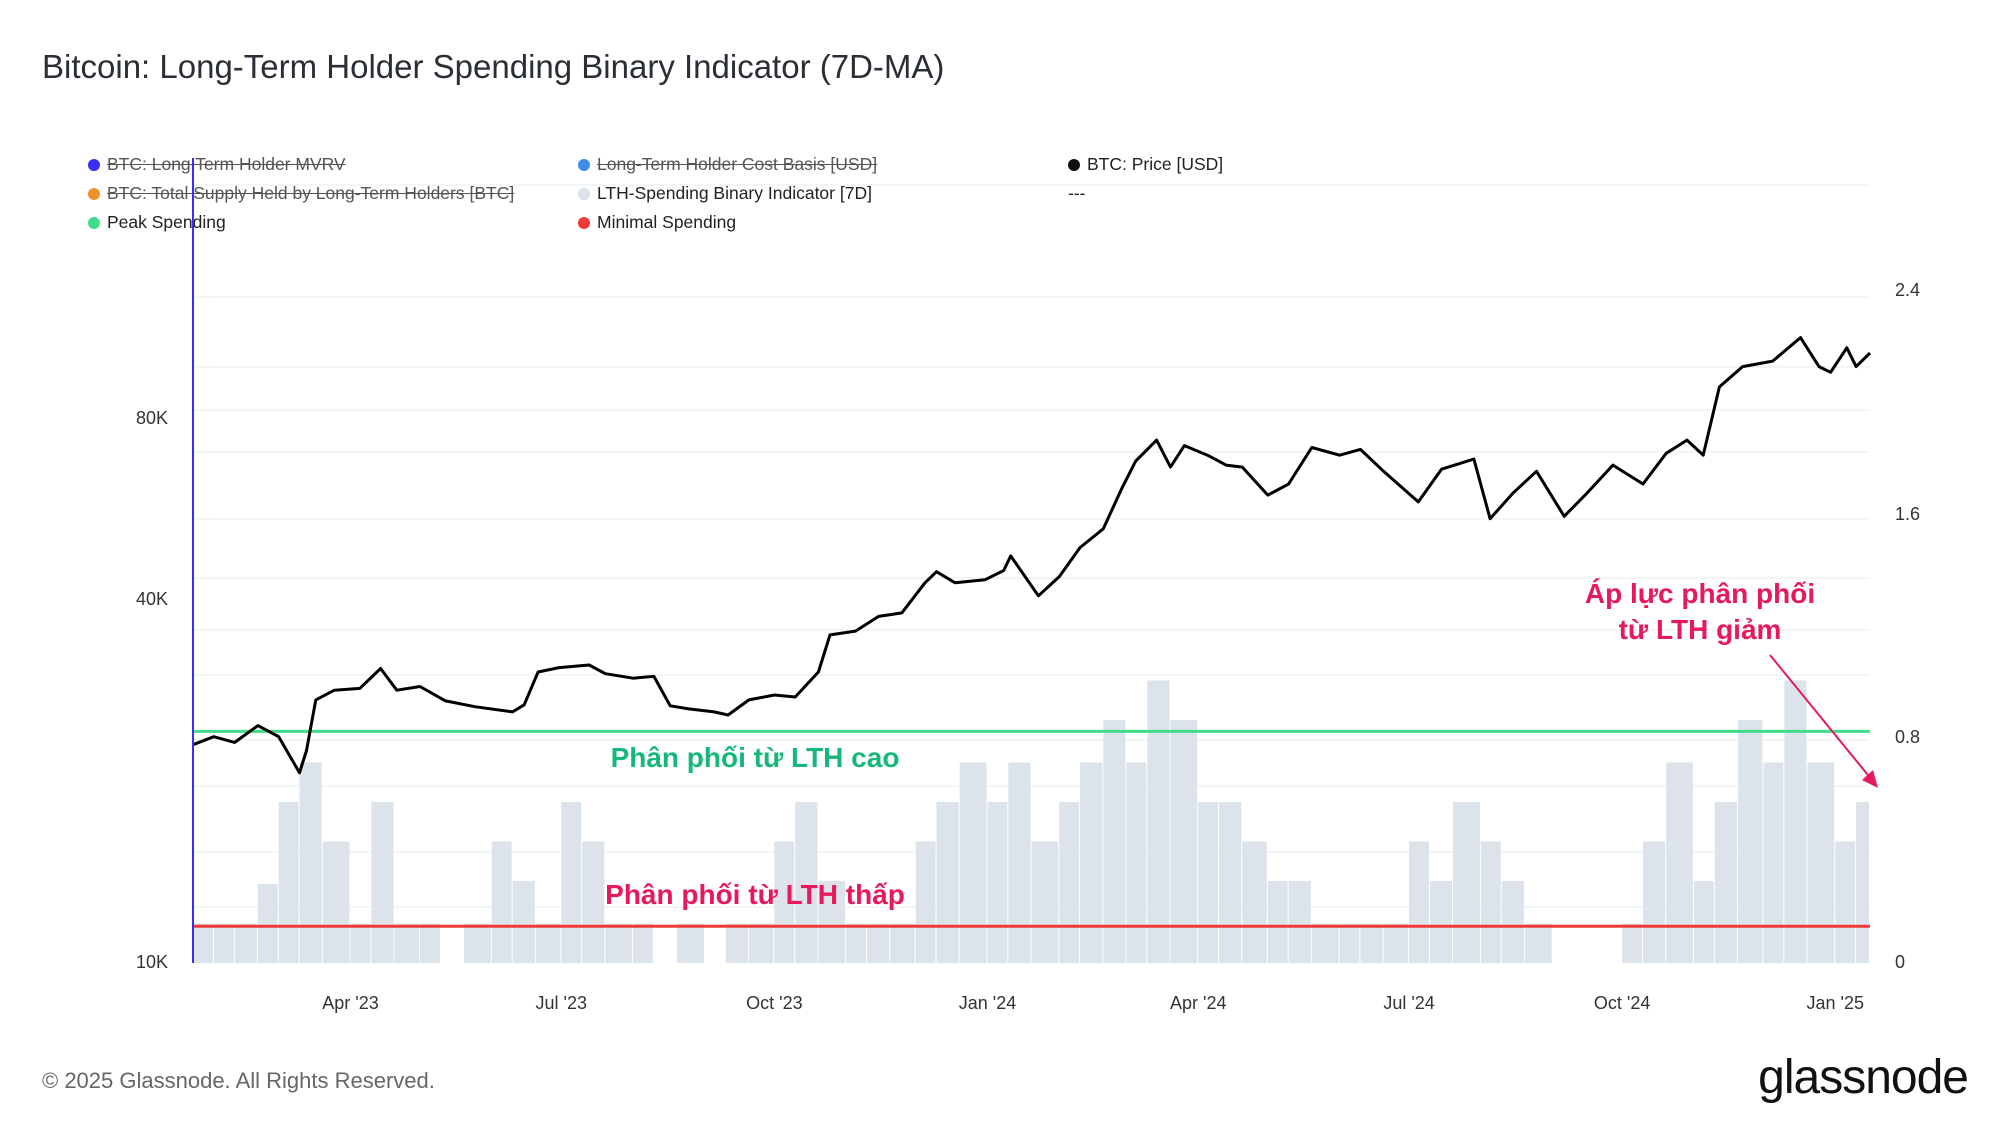  What do you see at coordinates (774, 1003) in the screenshot?
I see `x-tick-label: Oct '23` at bounding box center [774, 1003].